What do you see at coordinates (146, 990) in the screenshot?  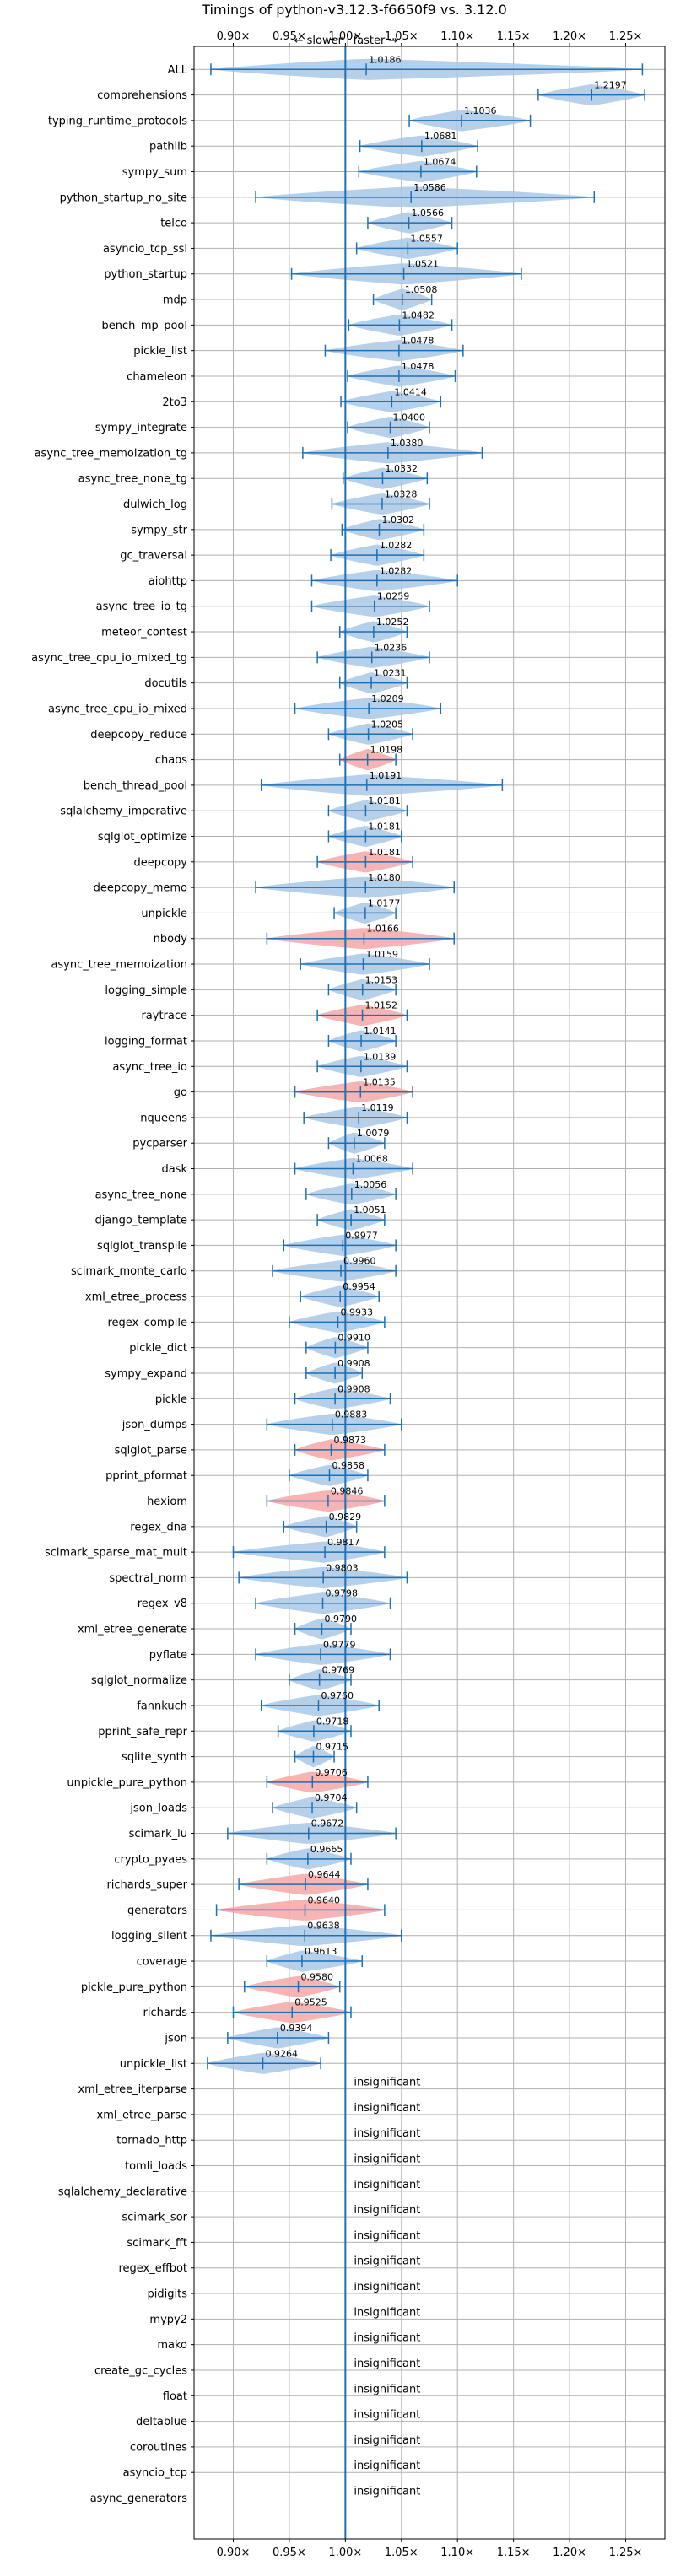 I see `benchmark-label: logging_simple` at bounding box center [146, 990].